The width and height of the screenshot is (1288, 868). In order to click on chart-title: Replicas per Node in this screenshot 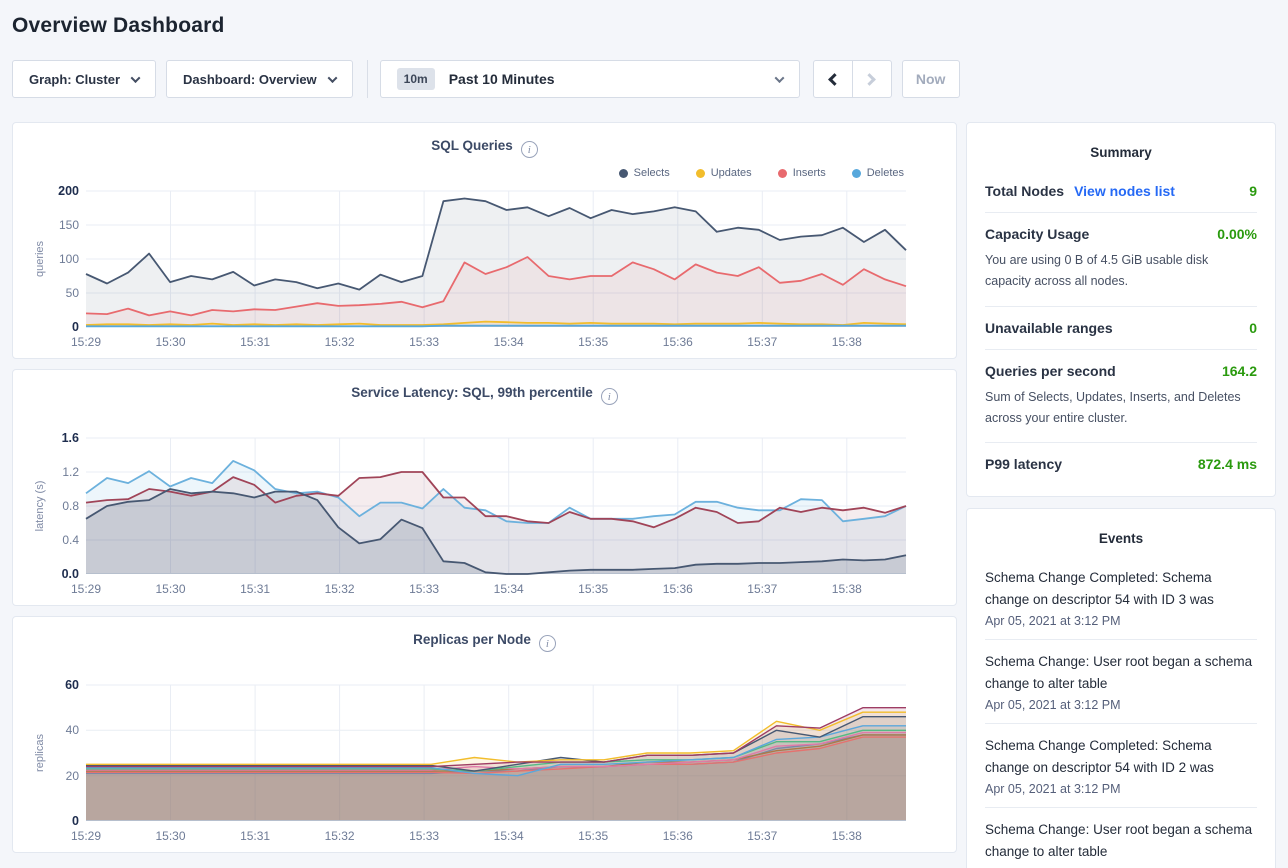, I will do `click(472, 639)`.